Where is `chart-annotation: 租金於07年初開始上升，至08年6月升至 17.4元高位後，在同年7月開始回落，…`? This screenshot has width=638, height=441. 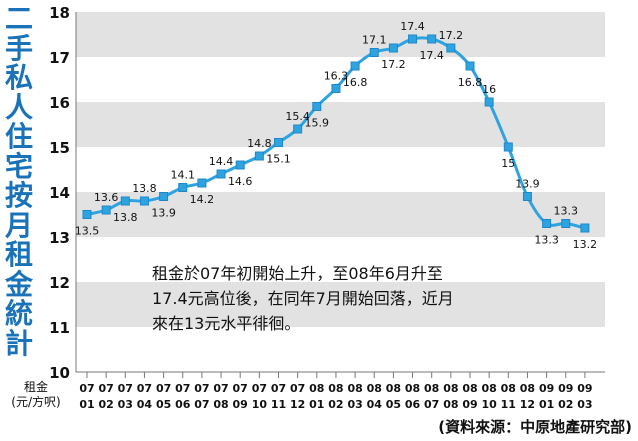 chart-annotation: 租金於07年初開始上升，至08年6月升至 17.4元高位後，在同年7月開始回落，… is located at coordinates (303, 298).